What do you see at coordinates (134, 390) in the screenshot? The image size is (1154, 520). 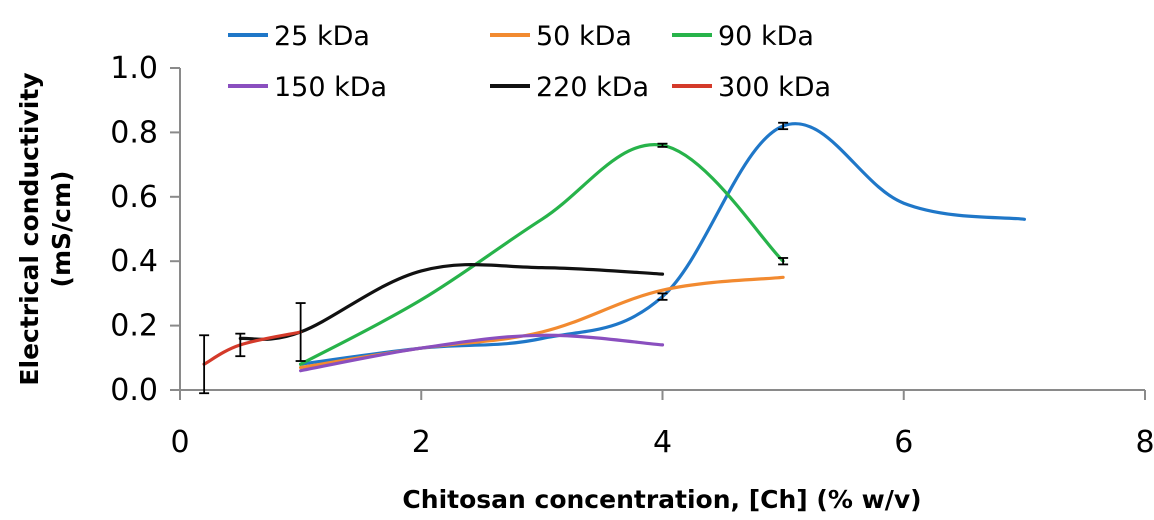 I see `y-tick-label: 0.0` at bounding box center [134, 390].